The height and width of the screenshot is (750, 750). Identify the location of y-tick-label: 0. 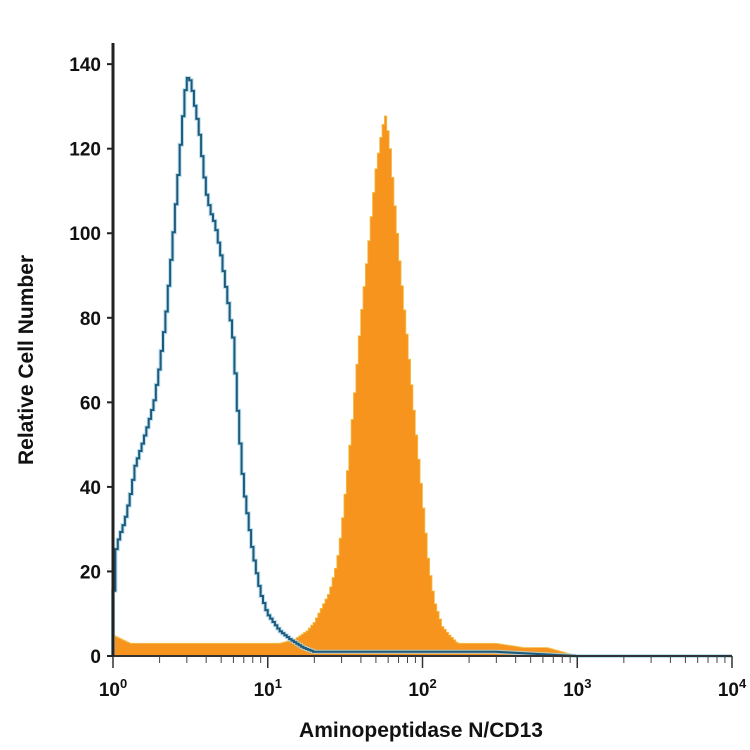
(95, 657).